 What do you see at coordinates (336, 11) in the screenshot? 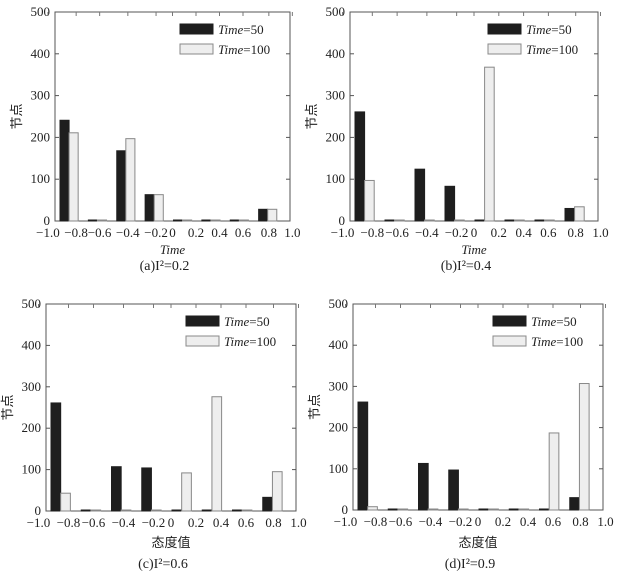
I see `y-tick-label: 500` at bounding box center [336, 11].